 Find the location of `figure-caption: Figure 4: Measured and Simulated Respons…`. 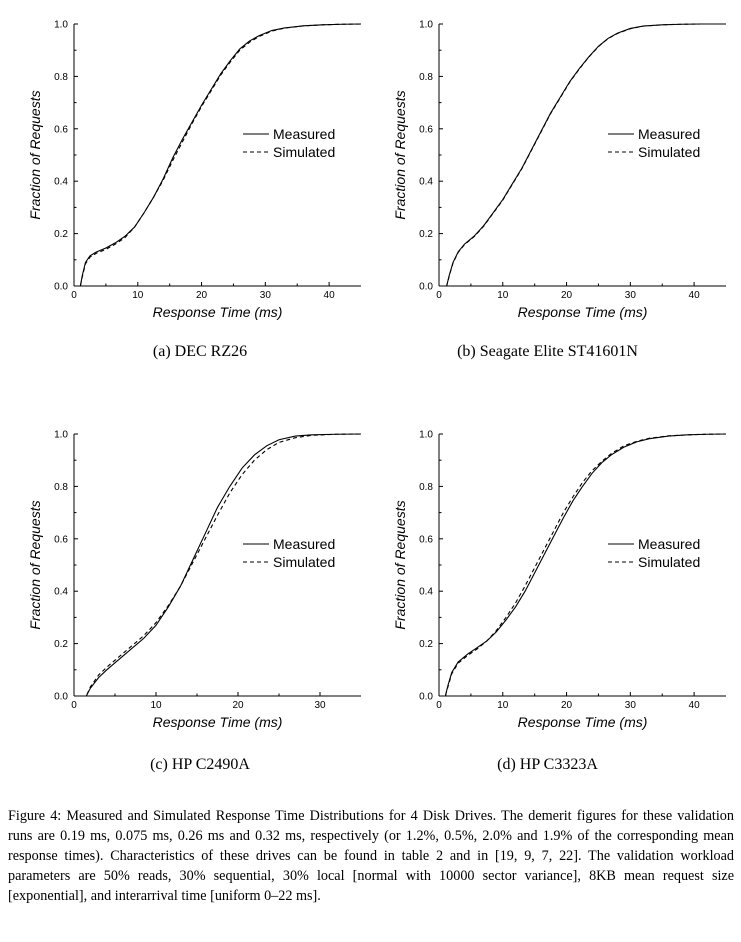

figure-caption: Figure 4: Measured and Simulated Respons… is located at coordinates (371, 856).